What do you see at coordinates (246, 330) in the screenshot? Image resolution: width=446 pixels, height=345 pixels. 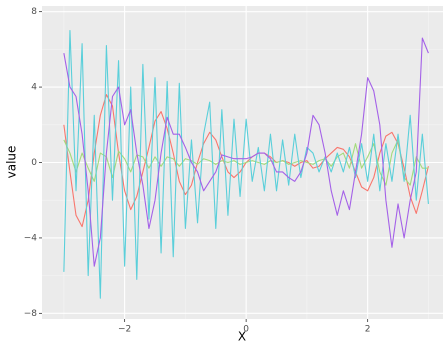 I see `x-tick-label: 0` at bounding box center [246, 330].